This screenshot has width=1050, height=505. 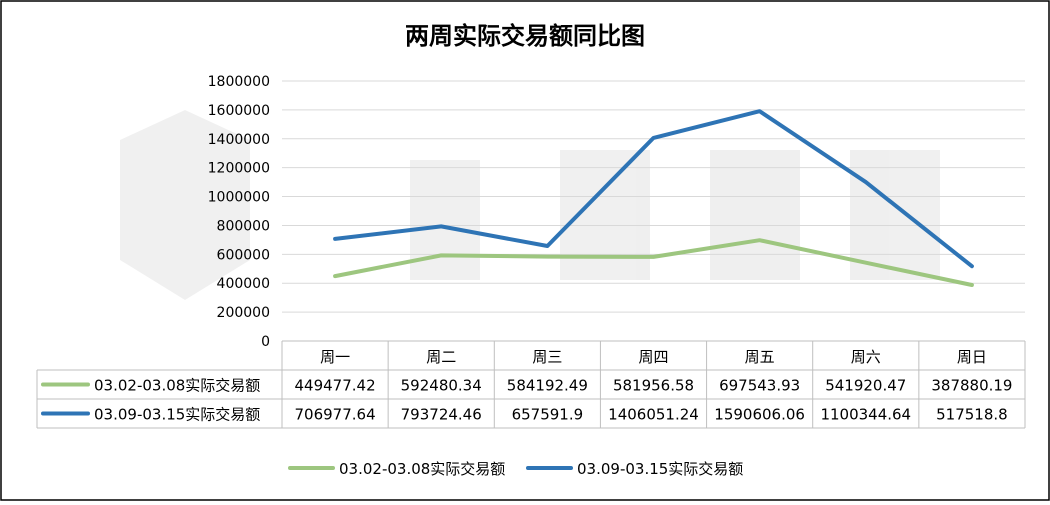 I want to click on legend-entry: 03.09-03.15实际交易额, so click(x=660, y=469).